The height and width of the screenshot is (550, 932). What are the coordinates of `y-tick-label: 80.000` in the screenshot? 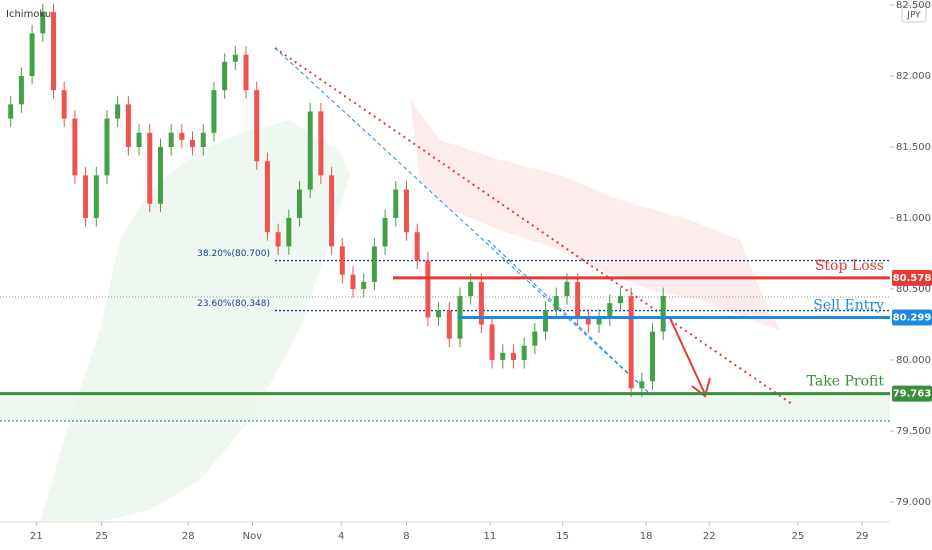 It's located at (913, 360).